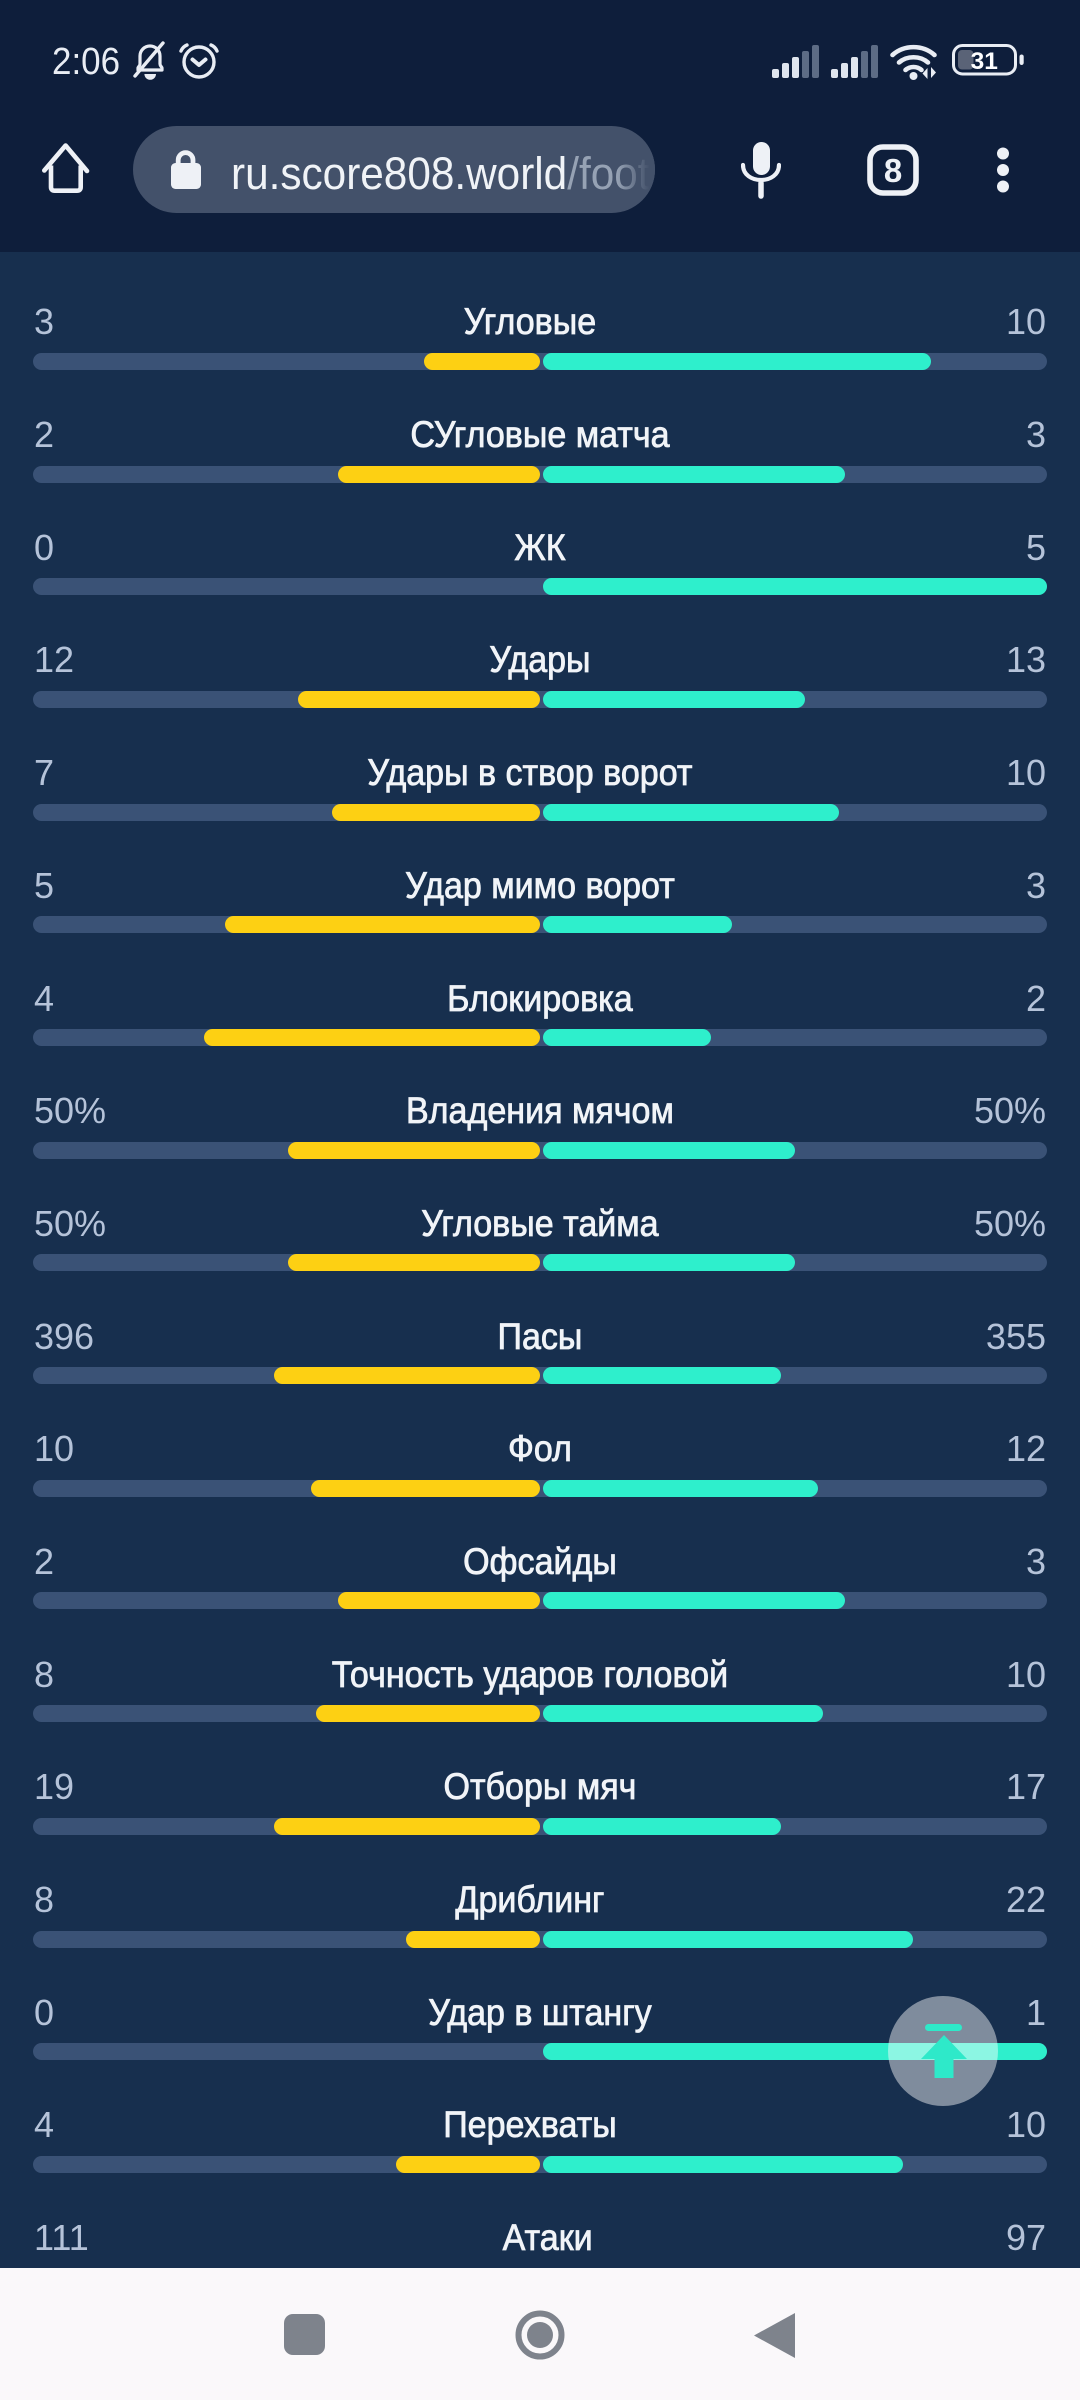 The image size is (1080, 2400). I want to click on svg-text: 8, so click(893, 170).